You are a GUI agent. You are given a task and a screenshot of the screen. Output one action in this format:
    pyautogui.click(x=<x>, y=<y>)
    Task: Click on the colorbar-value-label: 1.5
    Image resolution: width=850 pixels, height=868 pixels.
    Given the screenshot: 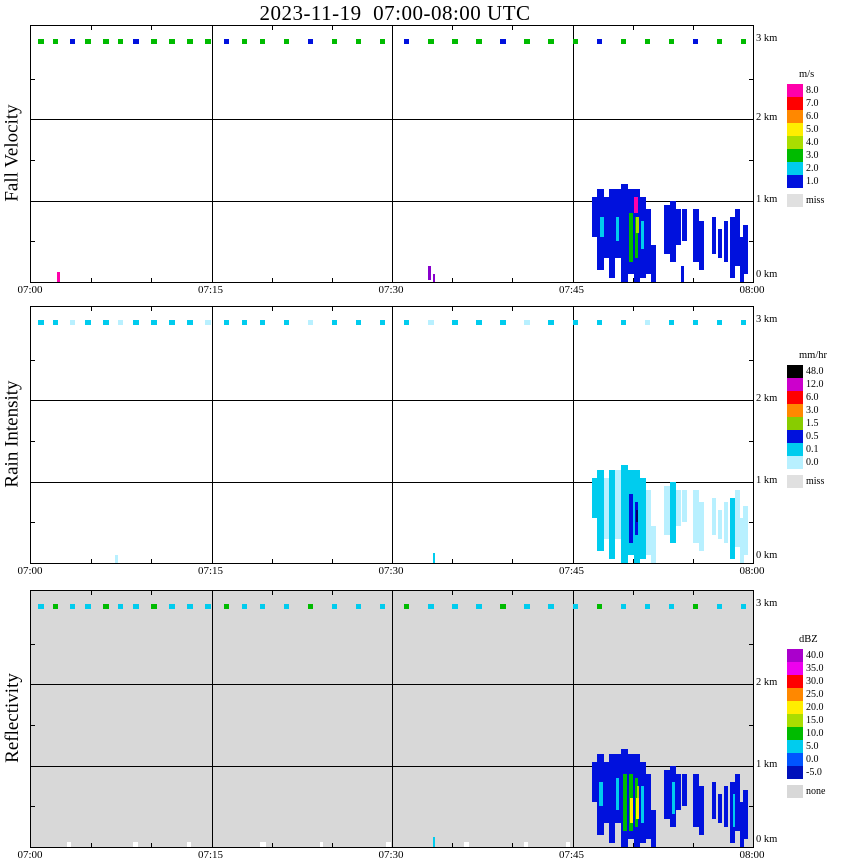 What is the action you would take?
    pyautogui.click(x=812, y=423)
    